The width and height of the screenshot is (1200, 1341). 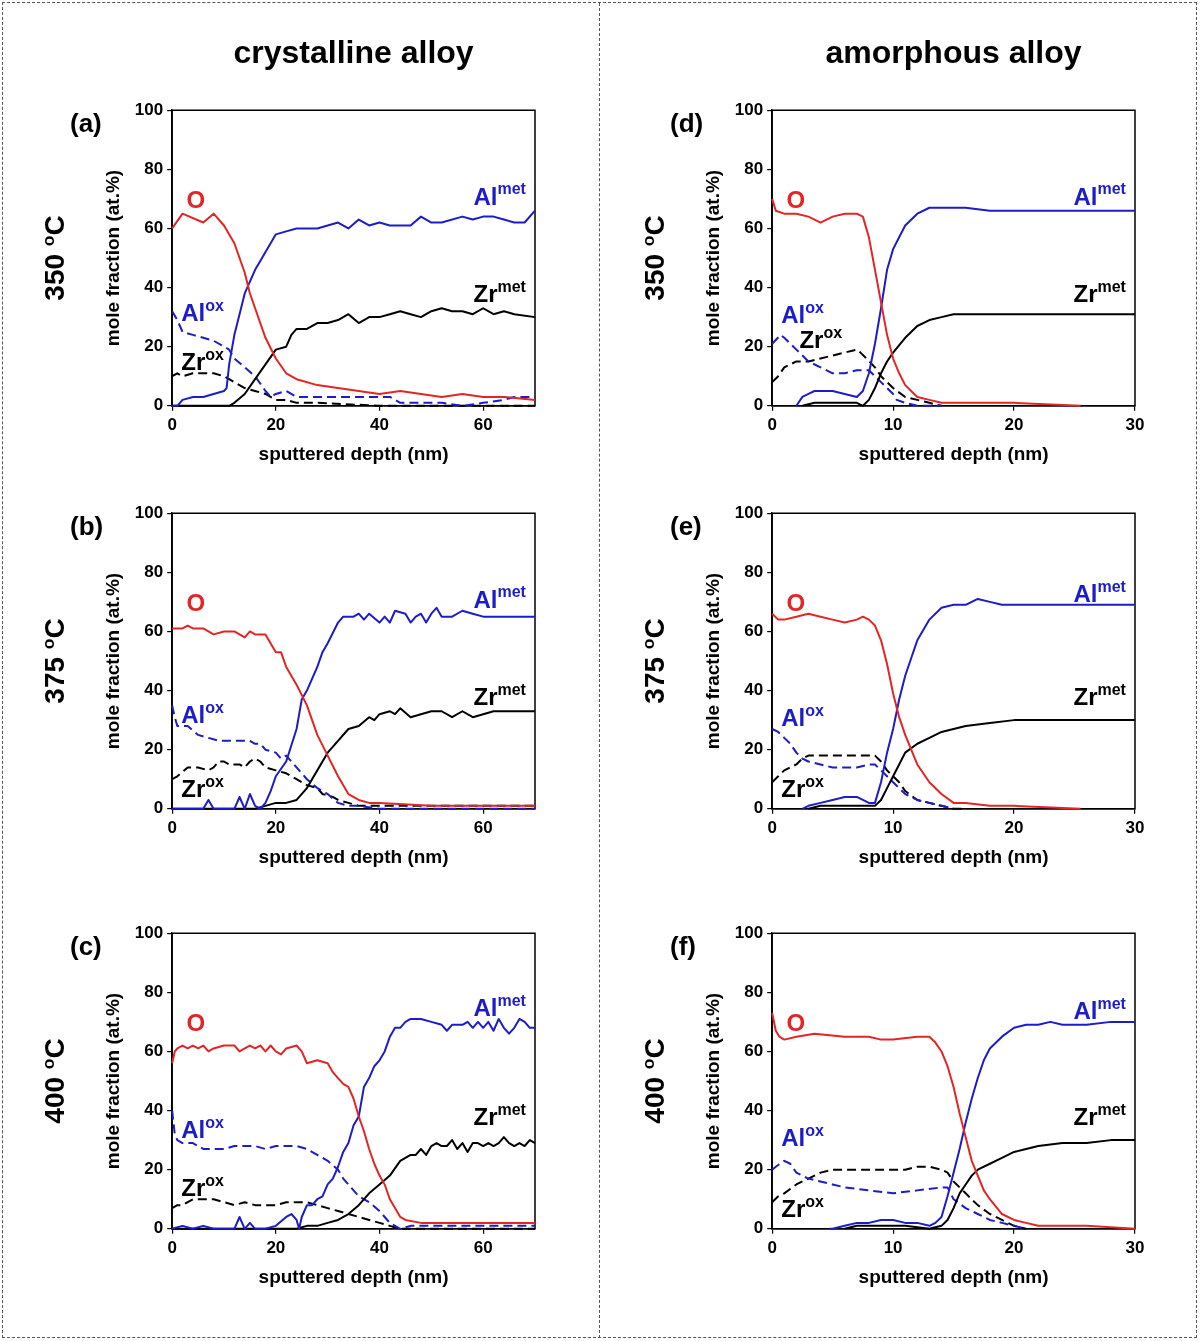 I want to click on chart-title: crystalline alloy, so click(x=353, y=52).